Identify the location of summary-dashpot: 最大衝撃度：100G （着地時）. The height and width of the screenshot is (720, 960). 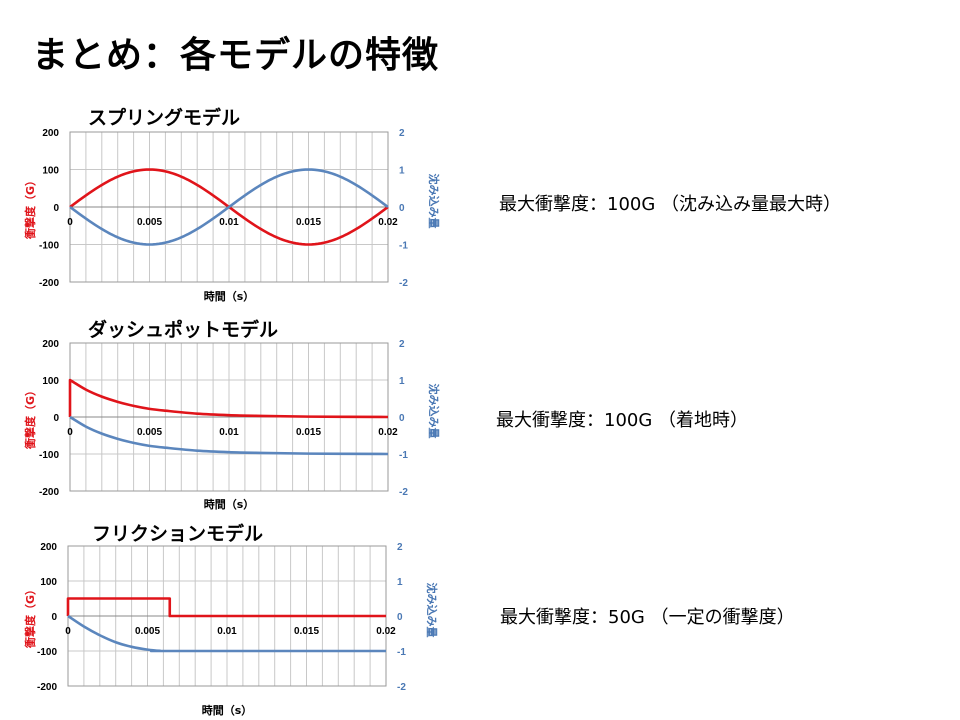
(622, 420).